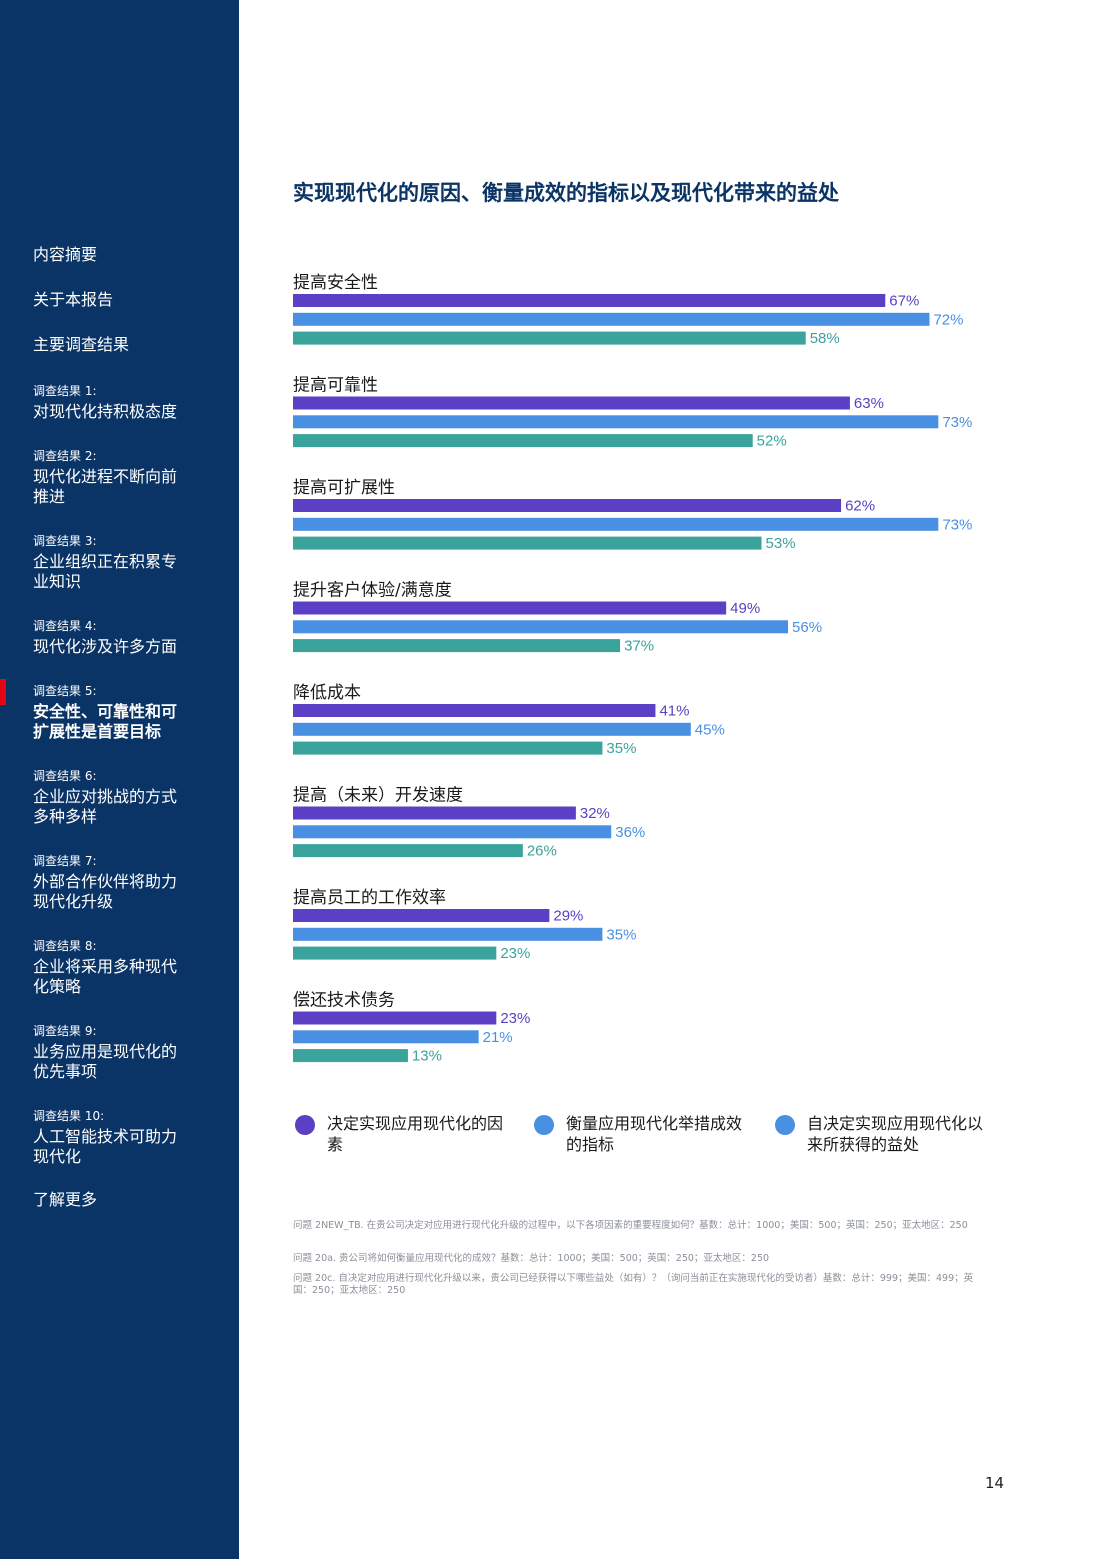 The image size is (1102, 1559). Describe the element at coordinates (105, 571) in the screenshot. I see `nav-title: 企业组织正在积累专业知识` at that location.